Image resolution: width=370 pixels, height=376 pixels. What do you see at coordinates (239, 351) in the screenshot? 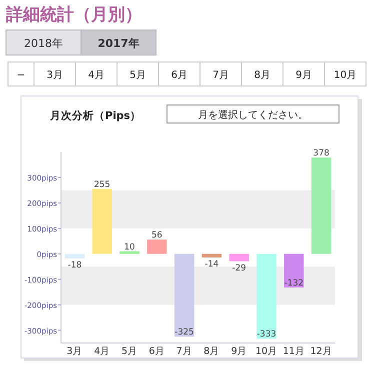
I see `x-tick-label: 9月` at bounding box center [239, 351].